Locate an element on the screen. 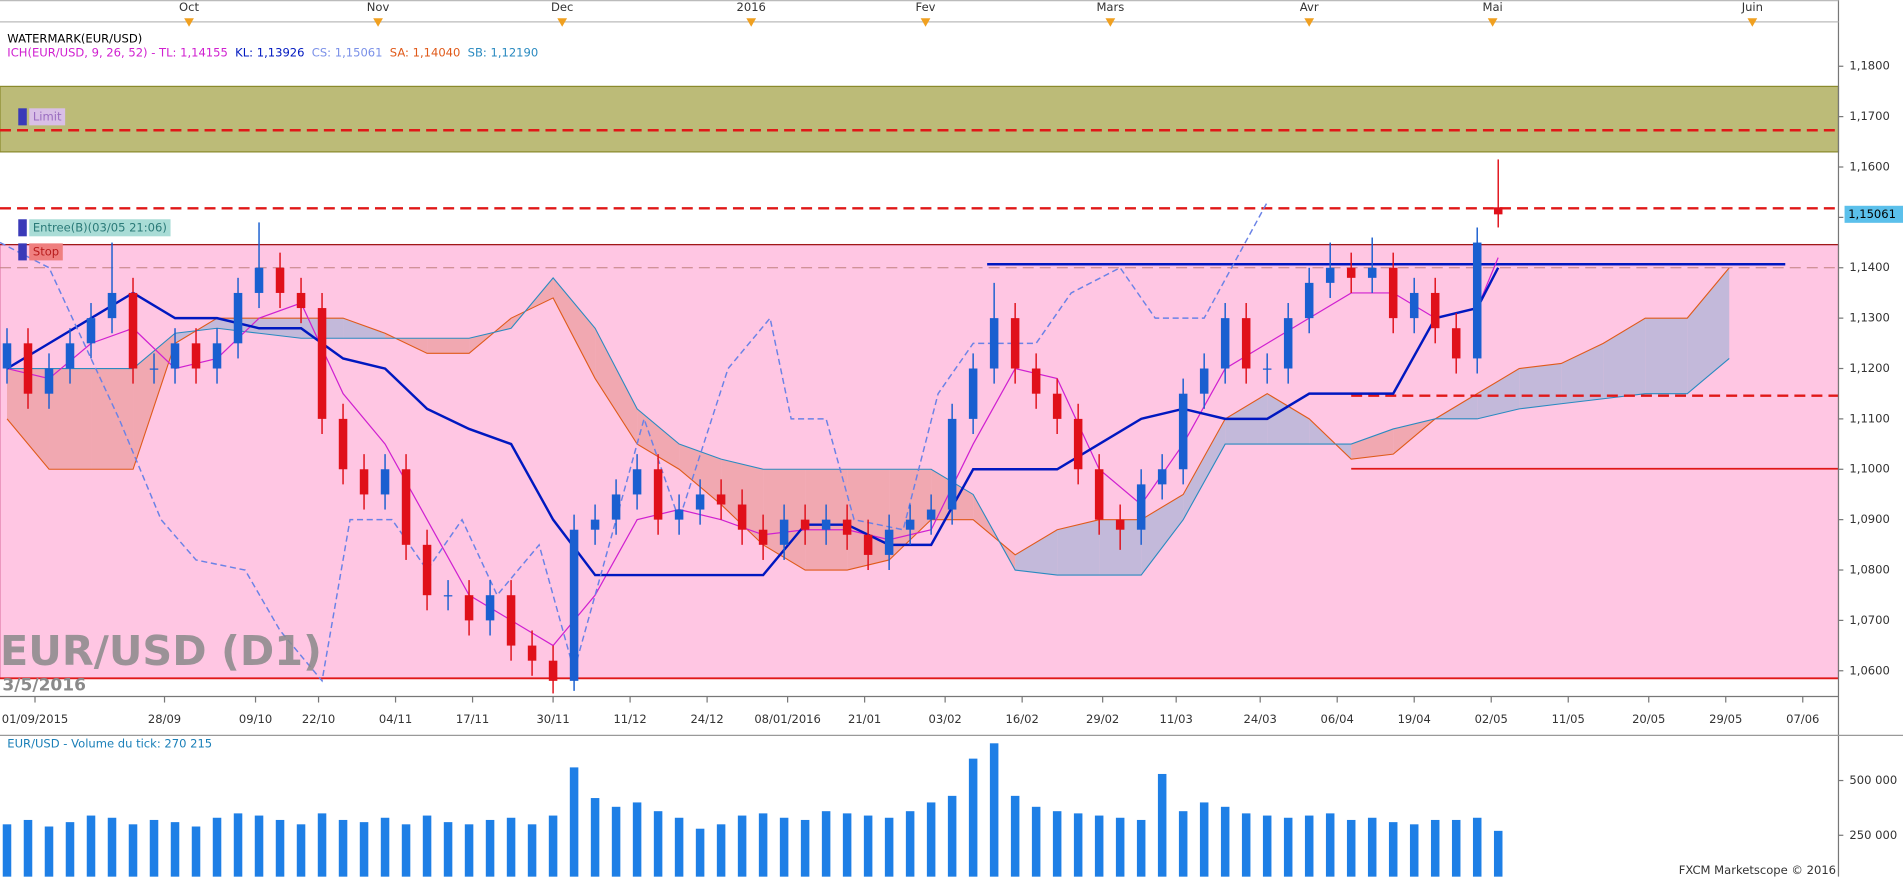 The width and height of the screenshot is (1903, 878). top-tick-label: Mars is located at coordinates (1110, 7).